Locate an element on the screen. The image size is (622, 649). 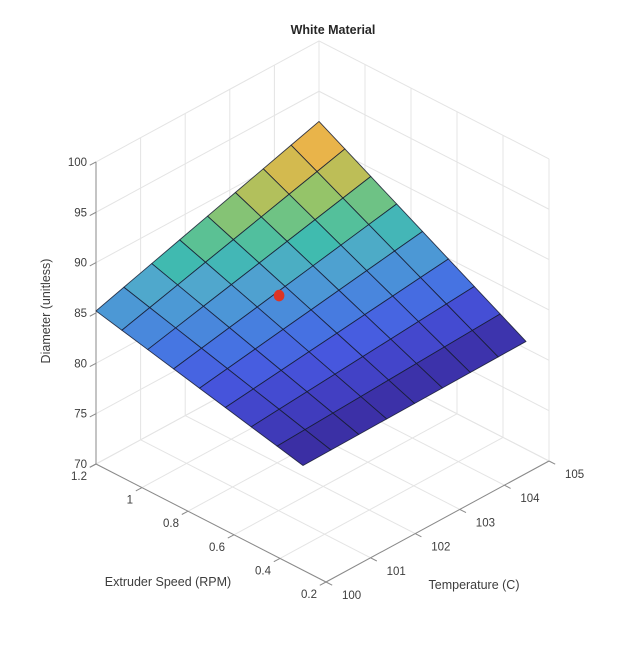
x-tick-label: 104 is located at coordinates (530, 499).